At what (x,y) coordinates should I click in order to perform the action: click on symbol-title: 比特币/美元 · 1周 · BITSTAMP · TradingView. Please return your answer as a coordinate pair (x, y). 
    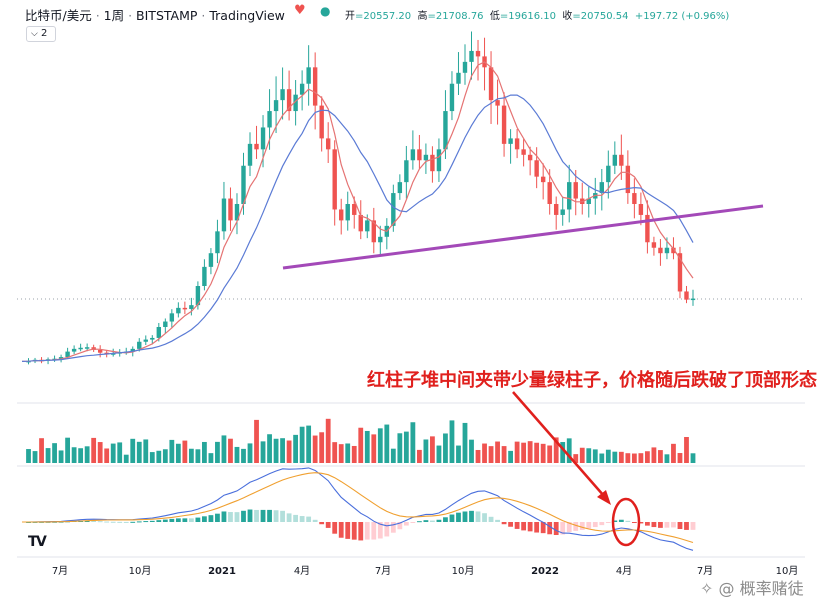
    Looking at the image, I should click on (155, 14).